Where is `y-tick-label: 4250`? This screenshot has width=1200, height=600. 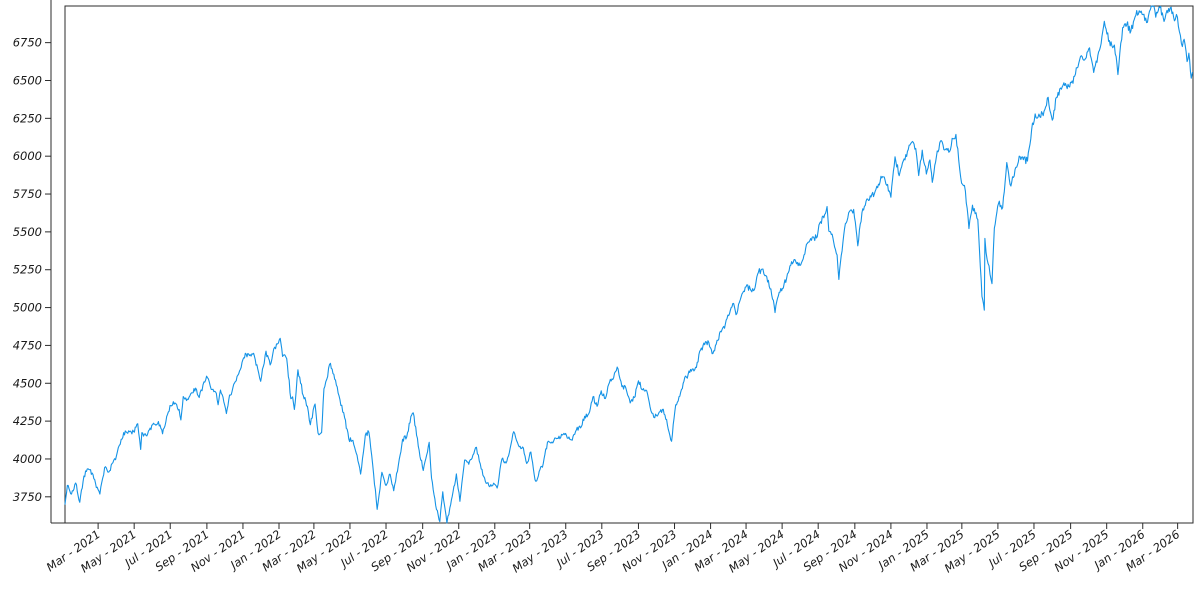
y-tick-label: 4250 is located at coordinates (27, 421).